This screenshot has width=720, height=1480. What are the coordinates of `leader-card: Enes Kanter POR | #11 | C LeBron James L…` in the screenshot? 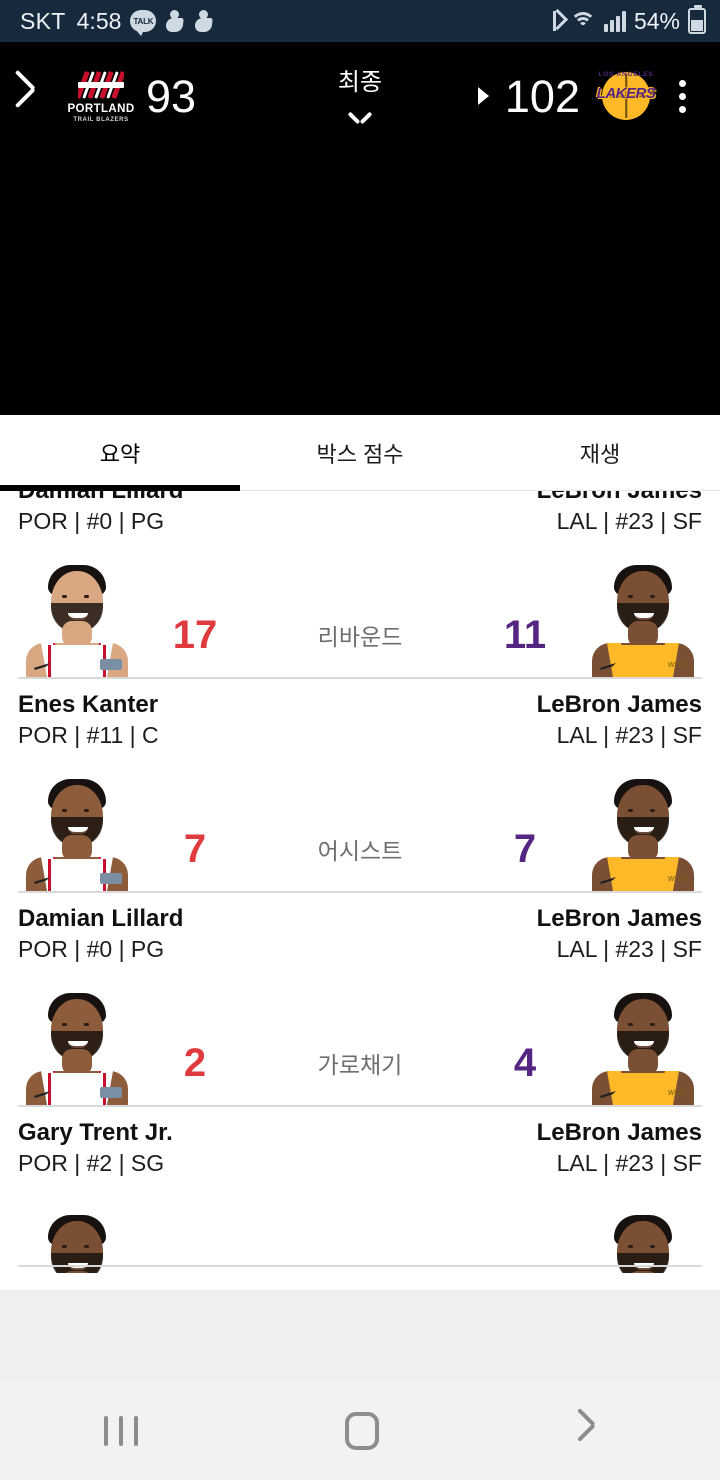 It's located at (360, 786).